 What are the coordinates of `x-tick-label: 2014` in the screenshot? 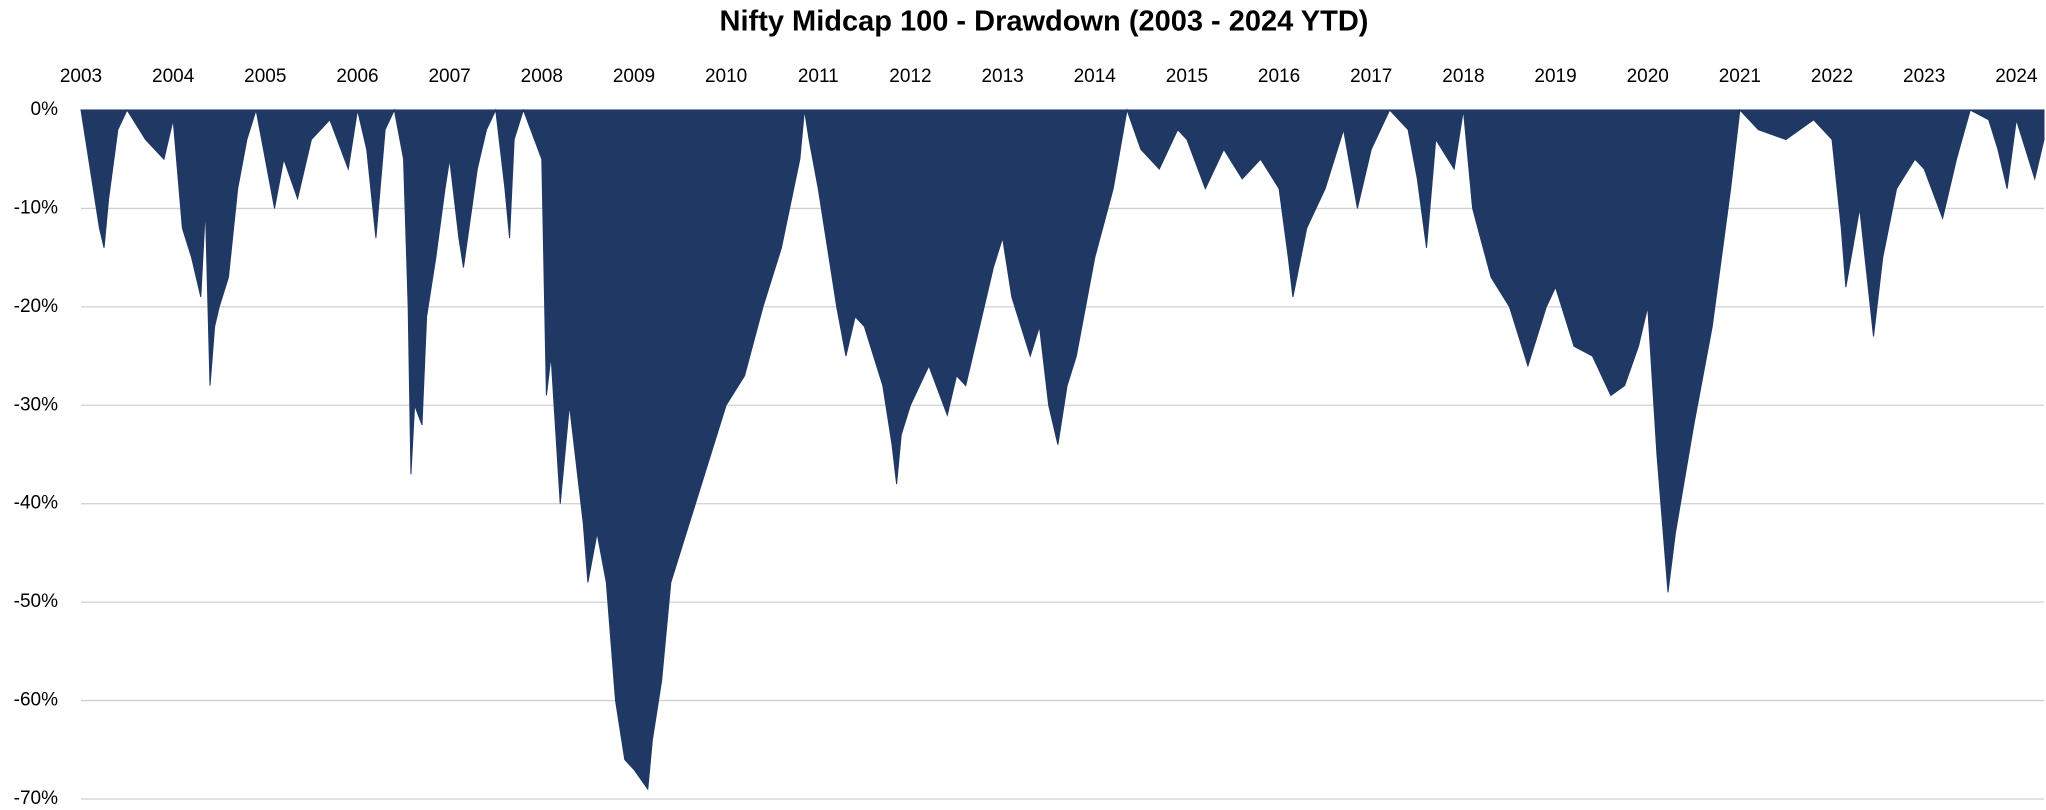 It's located at (1095, 76).